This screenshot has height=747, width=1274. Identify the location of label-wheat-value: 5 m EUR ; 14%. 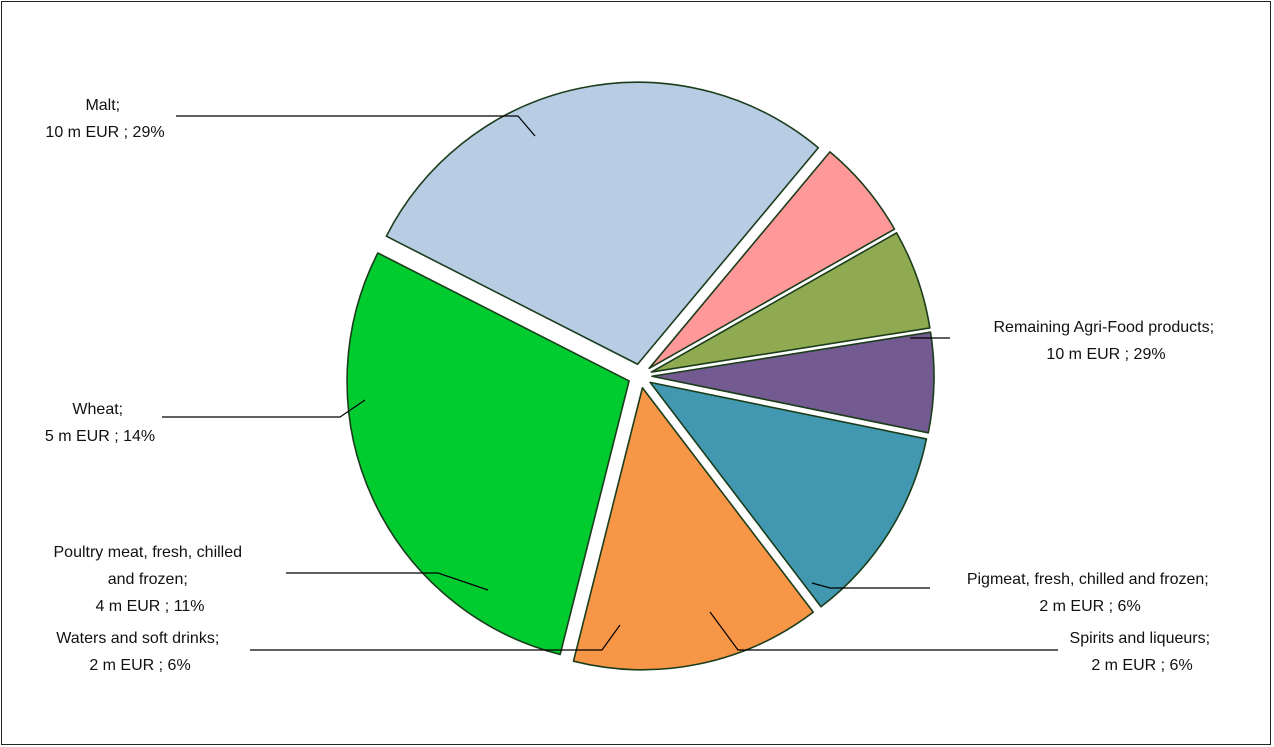
(100, 436).